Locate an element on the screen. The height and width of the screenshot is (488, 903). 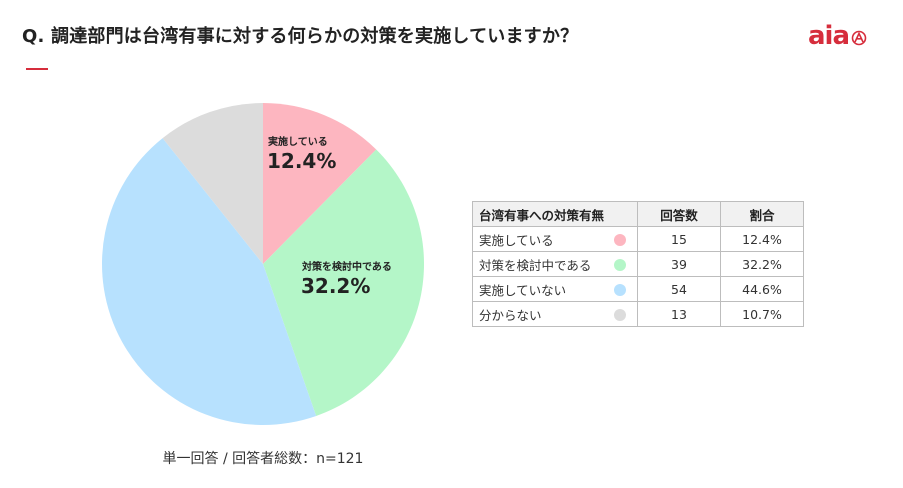
slice-percent-label: 12.4% is located at coordinates (301, 161).